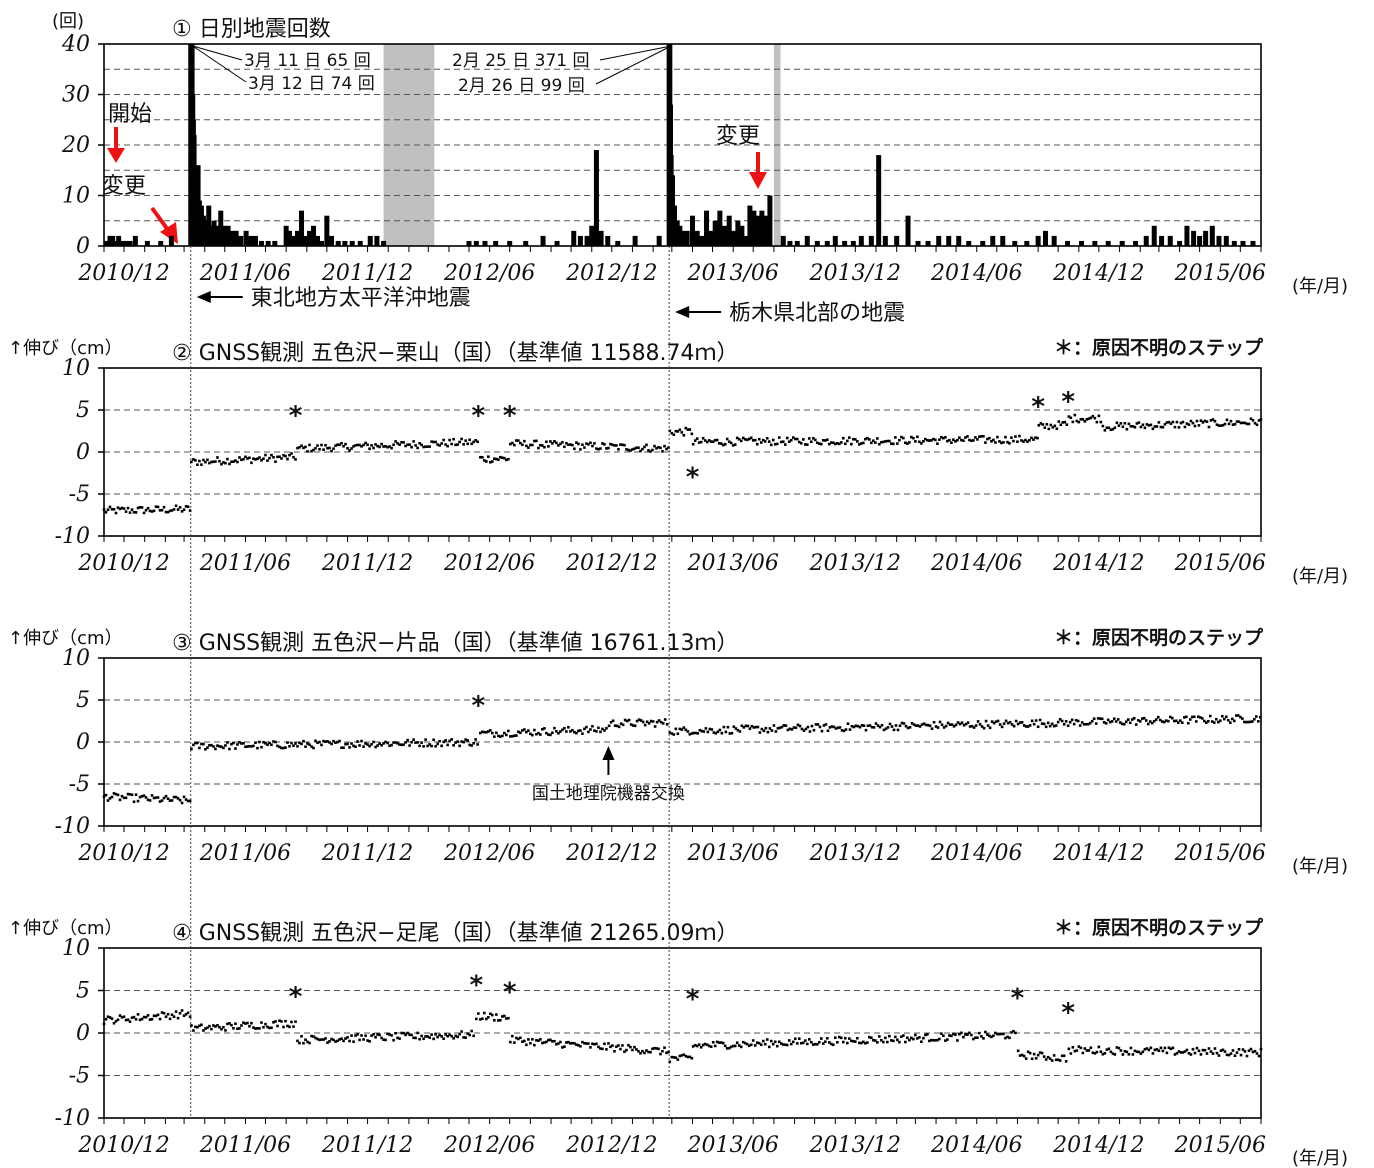  What do you see at coordinates (489, 563) in the screenshot?
I see `x-tick-label: 2012/06` at bounding box center [489, 563].